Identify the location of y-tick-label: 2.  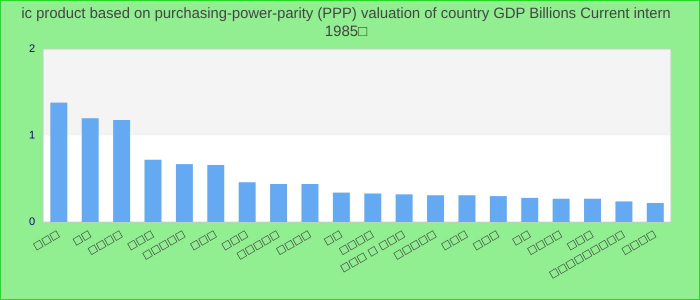
(32, 49).